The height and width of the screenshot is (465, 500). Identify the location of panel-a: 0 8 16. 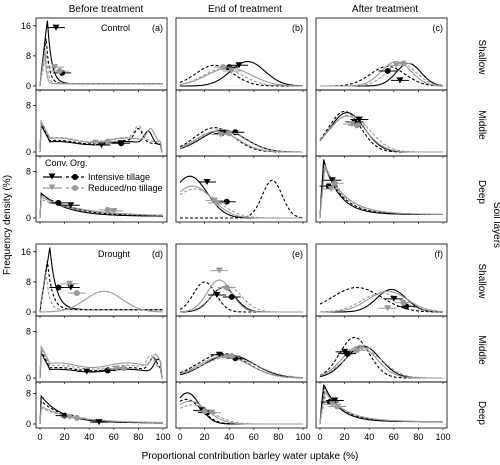
(94, 54).